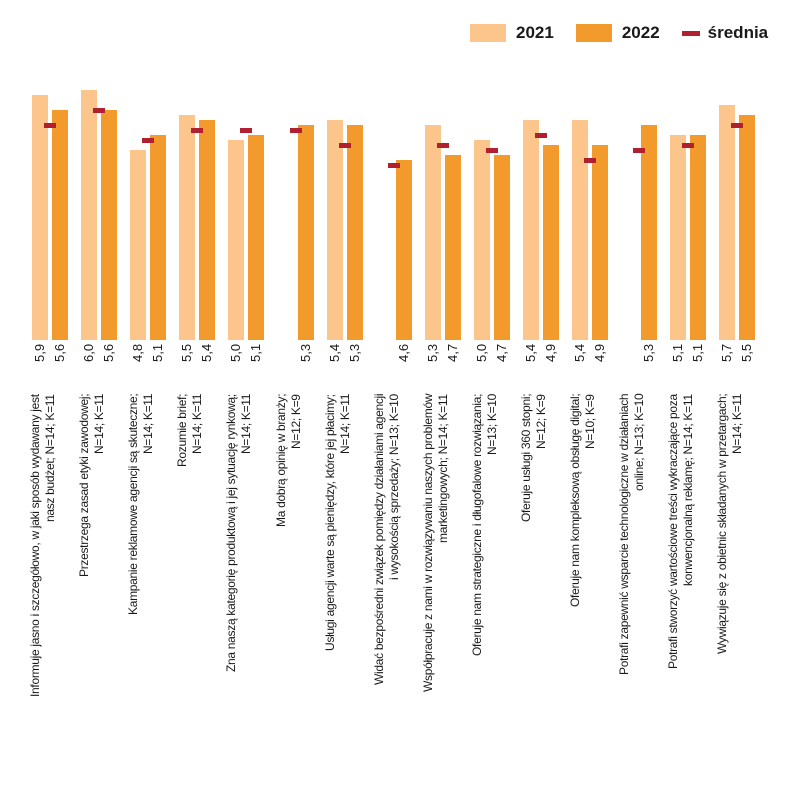 The width and height of the screenshot is (800, 791). What do you see at coordinates (747, 353) in the screenshot?
I see `data-label-2022: 5,5` at bounding box center [747, 353].